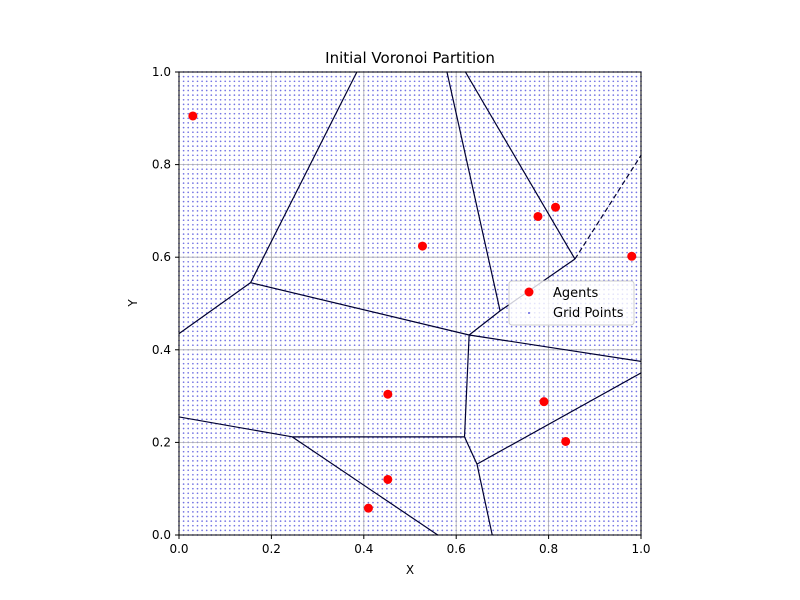 This screenshot has height=600, width=800. Describe the element at coordinates (410, 58) in the screenshot. I see `chart-title: Initial Voronoi Partition` at that location.